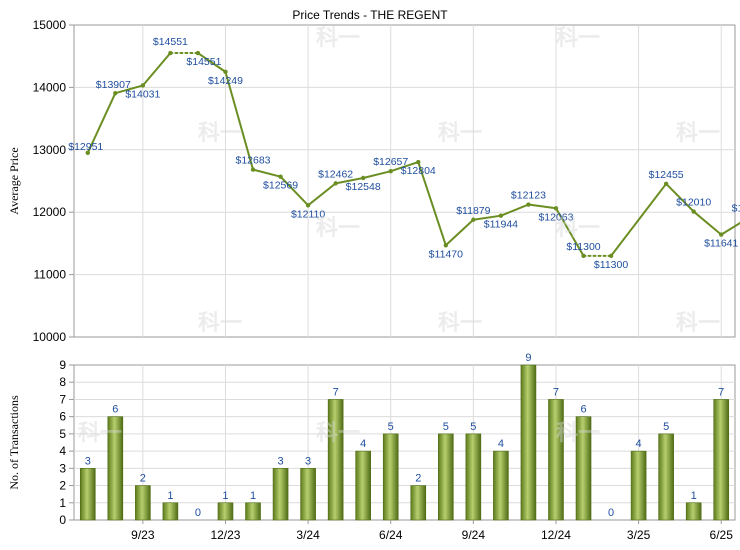 The image size is (740, 550). What do you see at coordinates (62, 365) in the screenshot?
I see `transactions-y-tick-label: 9` at bounding box center [62, 365].